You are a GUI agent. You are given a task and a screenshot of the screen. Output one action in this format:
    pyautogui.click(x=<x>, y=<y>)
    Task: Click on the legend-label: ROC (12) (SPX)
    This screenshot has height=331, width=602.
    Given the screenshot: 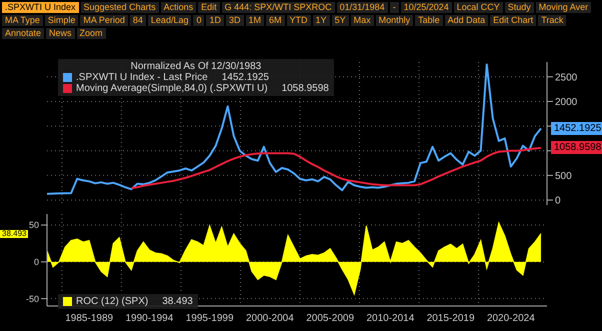 What is the action you would take?
    pyautogui.click(x=112, y=301)
    